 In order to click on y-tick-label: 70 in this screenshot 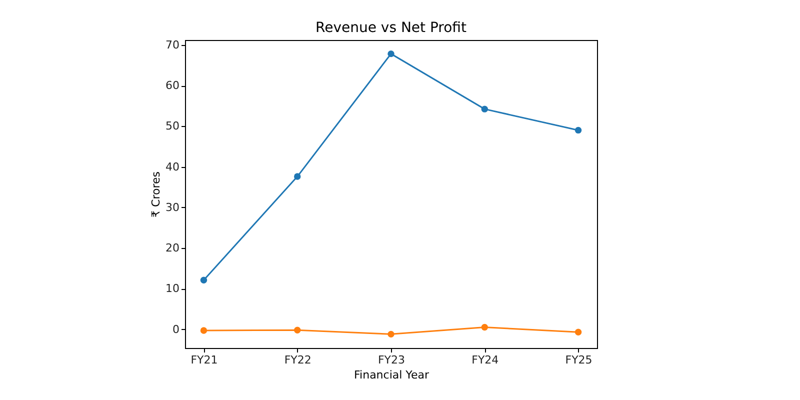, I will do `click(173, 45)`.